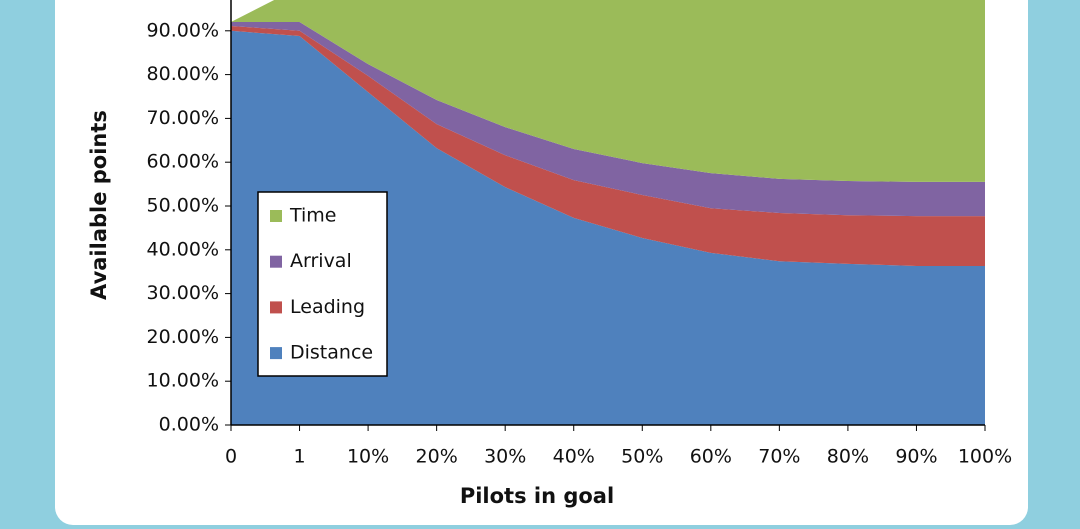 The image size is (1080, 529). Describe the element at coordinates (183, 74) in the screenshot. I see `y-tick-label: 80.00%` at that location.